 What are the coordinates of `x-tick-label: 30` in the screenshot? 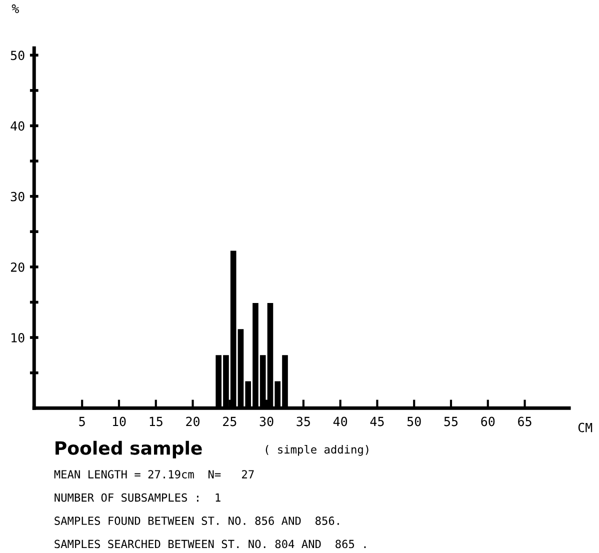 It's located at (267, 421).